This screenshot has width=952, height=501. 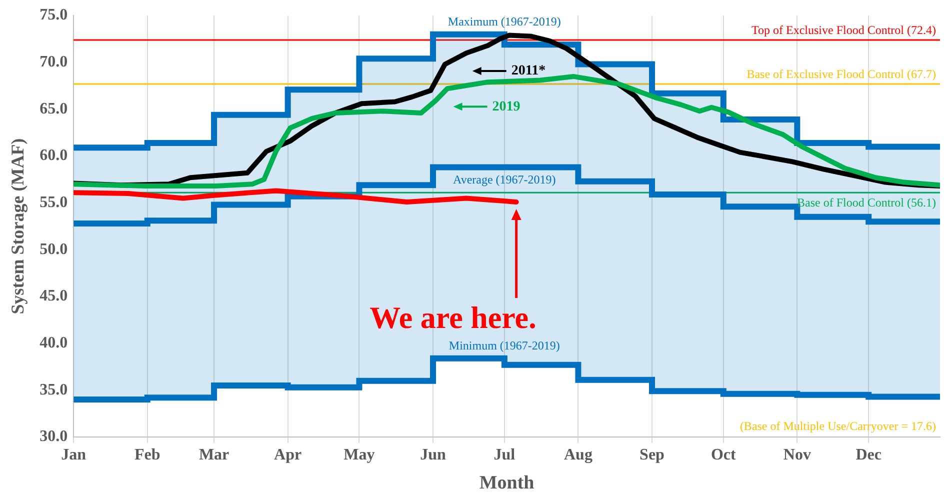 I want to click on annotation: We are here., so click(x=453, y=317).